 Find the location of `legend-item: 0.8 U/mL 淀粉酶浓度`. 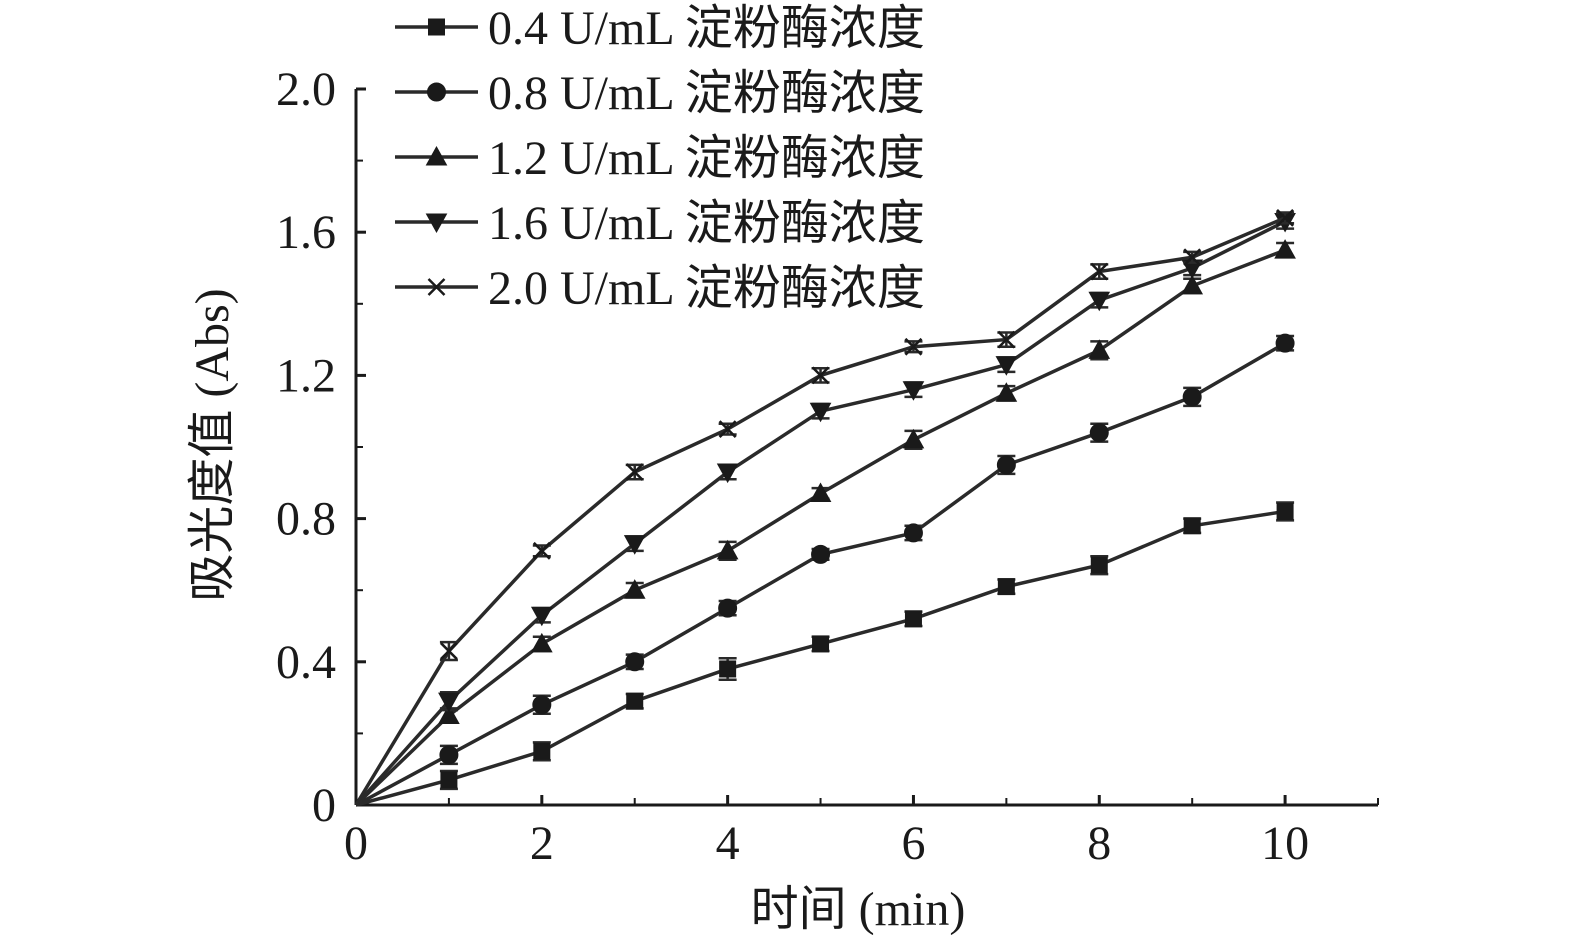

legend-item: 0.8 U/mL 淀粉酶浓度 is located at coordinates (660, 93).